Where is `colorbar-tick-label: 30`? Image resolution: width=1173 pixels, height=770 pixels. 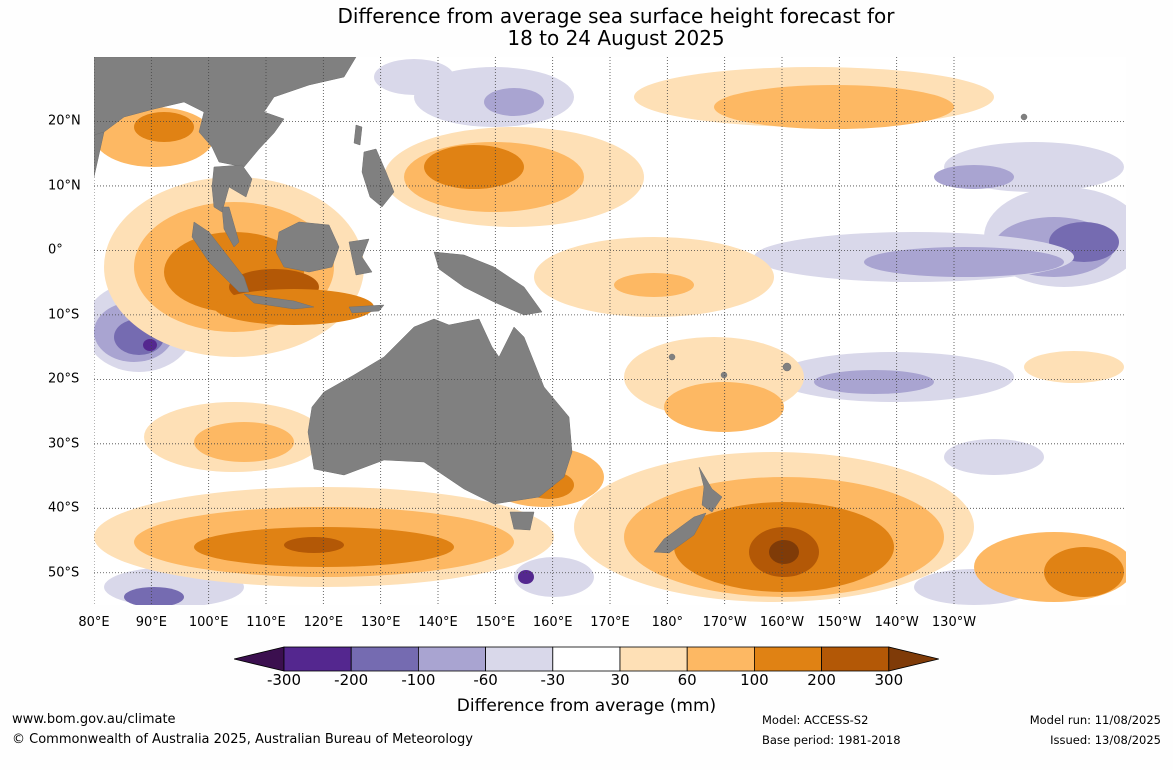 colorbar-tick-label: 30 is located at coordinates (620, 680).